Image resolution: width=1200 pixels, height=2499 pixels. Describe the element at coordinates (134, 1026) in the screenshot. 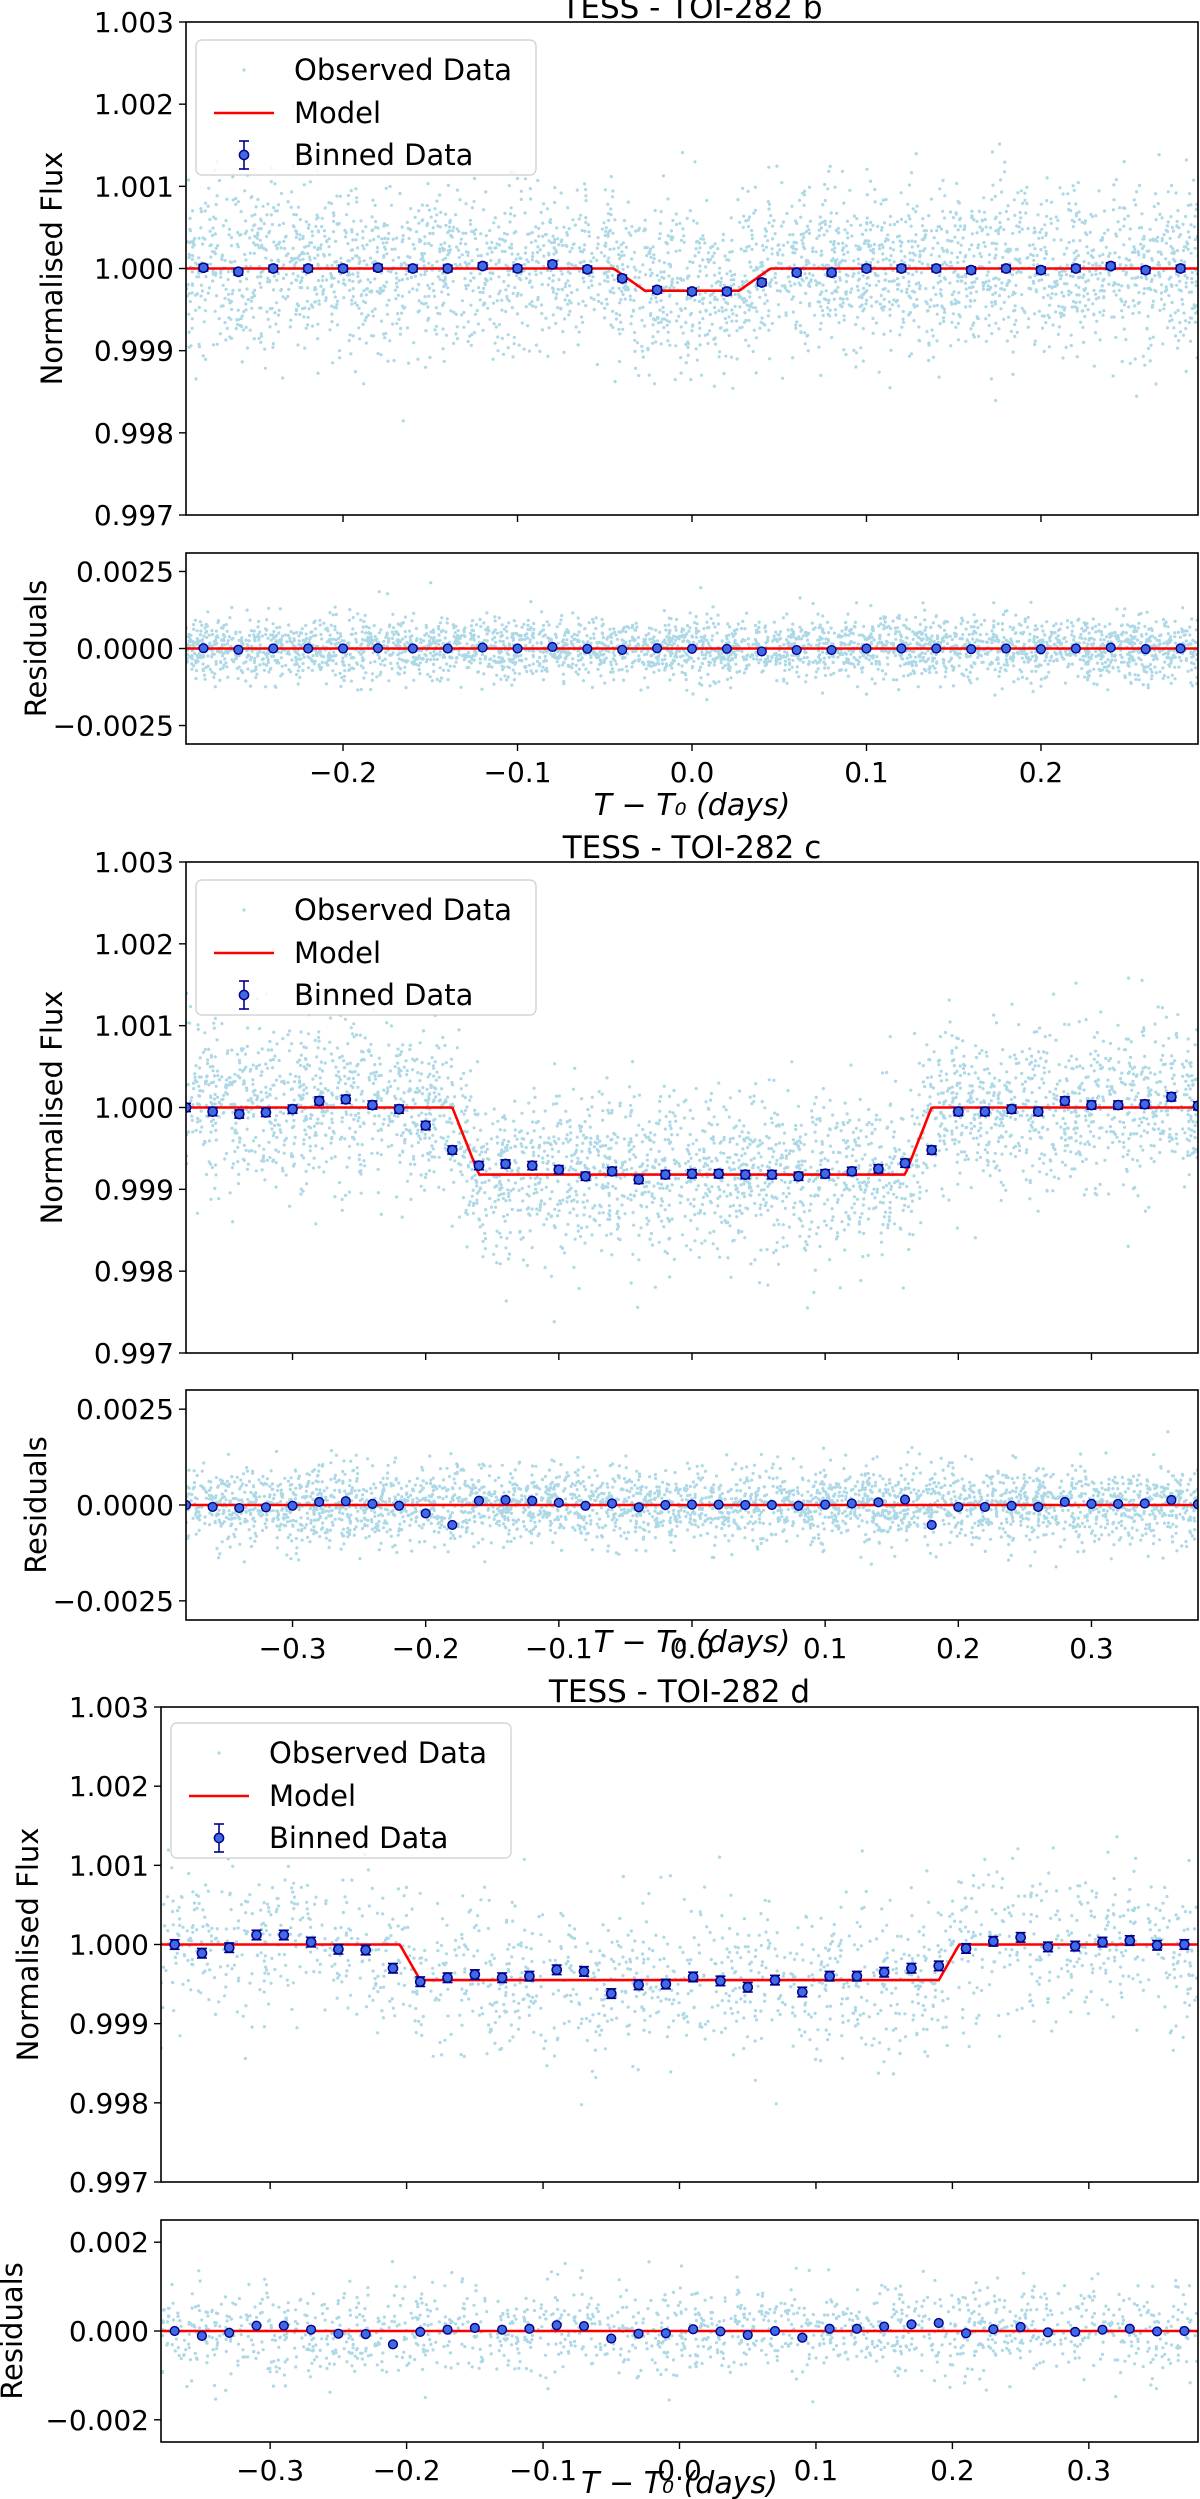

I see `flux-ytick-label: 1.001` at that location.